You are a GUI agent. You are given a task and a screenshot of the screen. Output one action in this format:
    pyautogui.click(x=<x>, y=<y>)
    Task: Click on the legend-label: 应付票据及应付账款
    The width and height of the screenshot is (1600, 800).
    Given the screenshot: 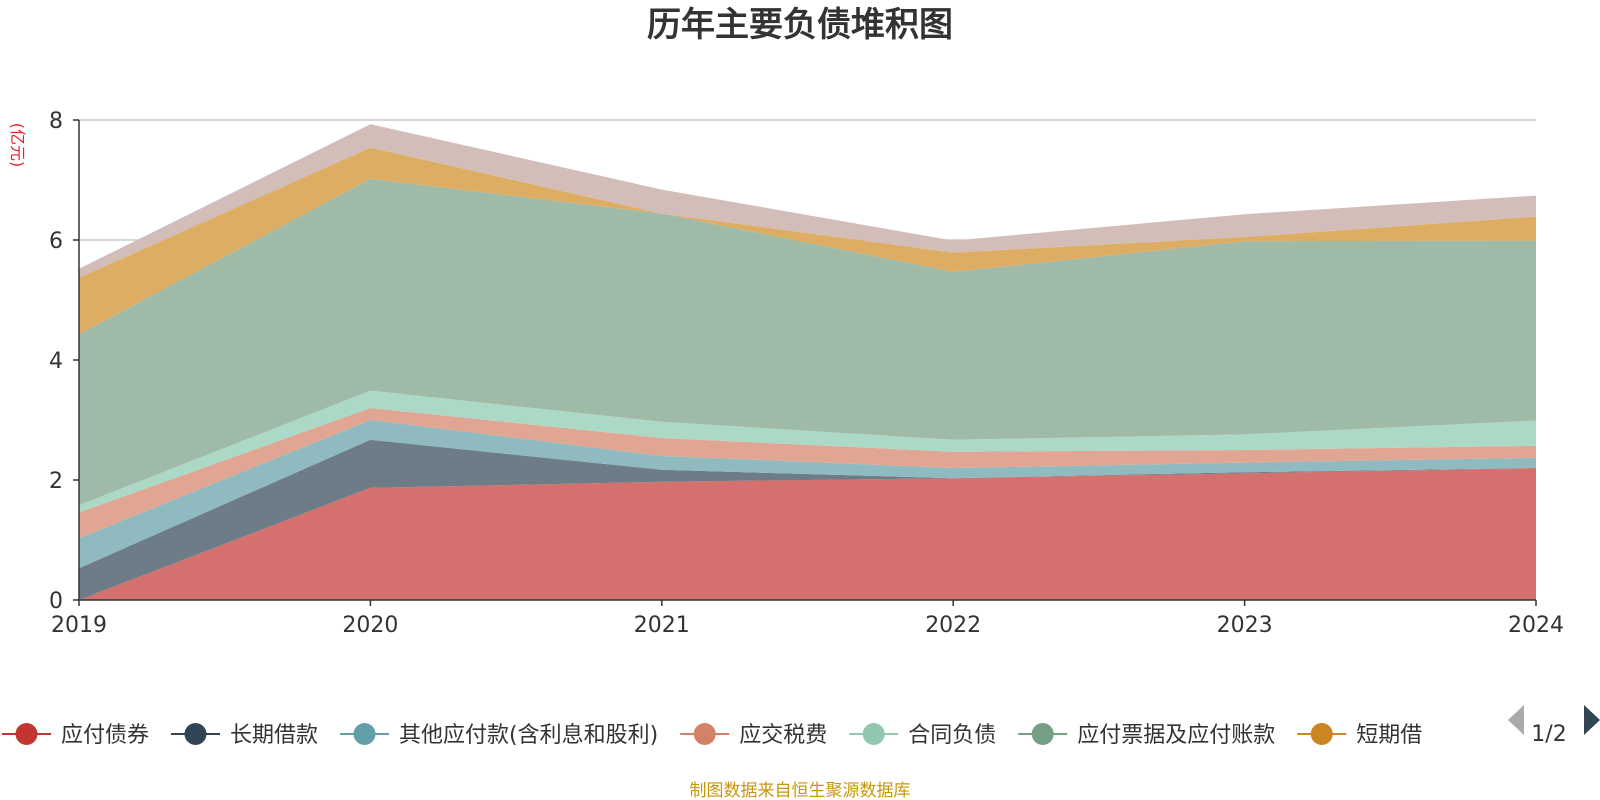 What is the action you would take?
    pyautogui.click(x=1176, y=735)
    